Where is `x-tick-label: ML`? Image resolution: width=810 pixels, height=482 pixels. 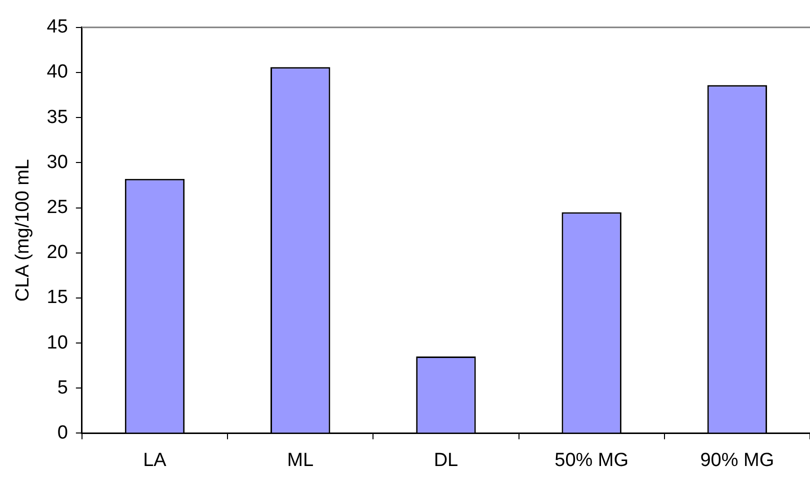 x-tick-label: ML is located at coordinates (300, 460).